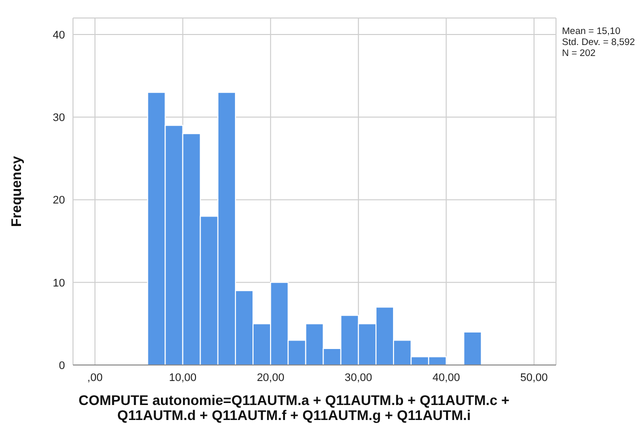  I want to click on text: Mean = 15,10, so click(592, 31).